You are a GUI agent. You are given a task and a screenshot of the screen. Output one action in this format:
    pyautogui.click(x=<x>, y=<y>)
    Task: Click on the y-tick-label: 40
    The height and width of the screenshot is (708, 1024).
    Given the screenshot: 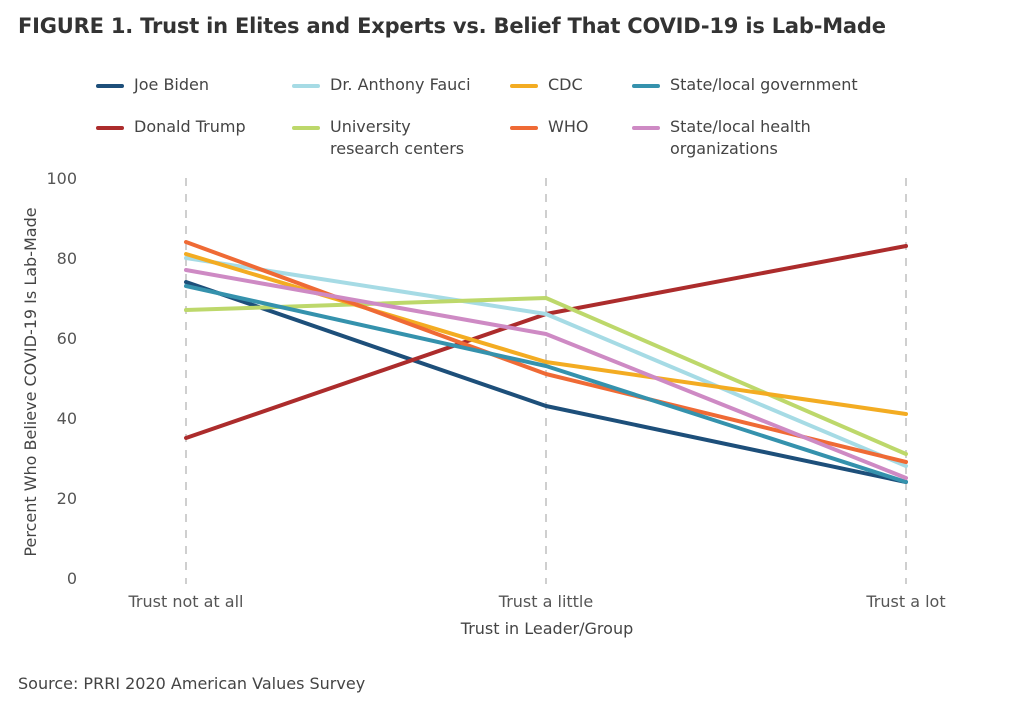 What is the action you would take?
    pyautogui.click(x=67, y=418)
    